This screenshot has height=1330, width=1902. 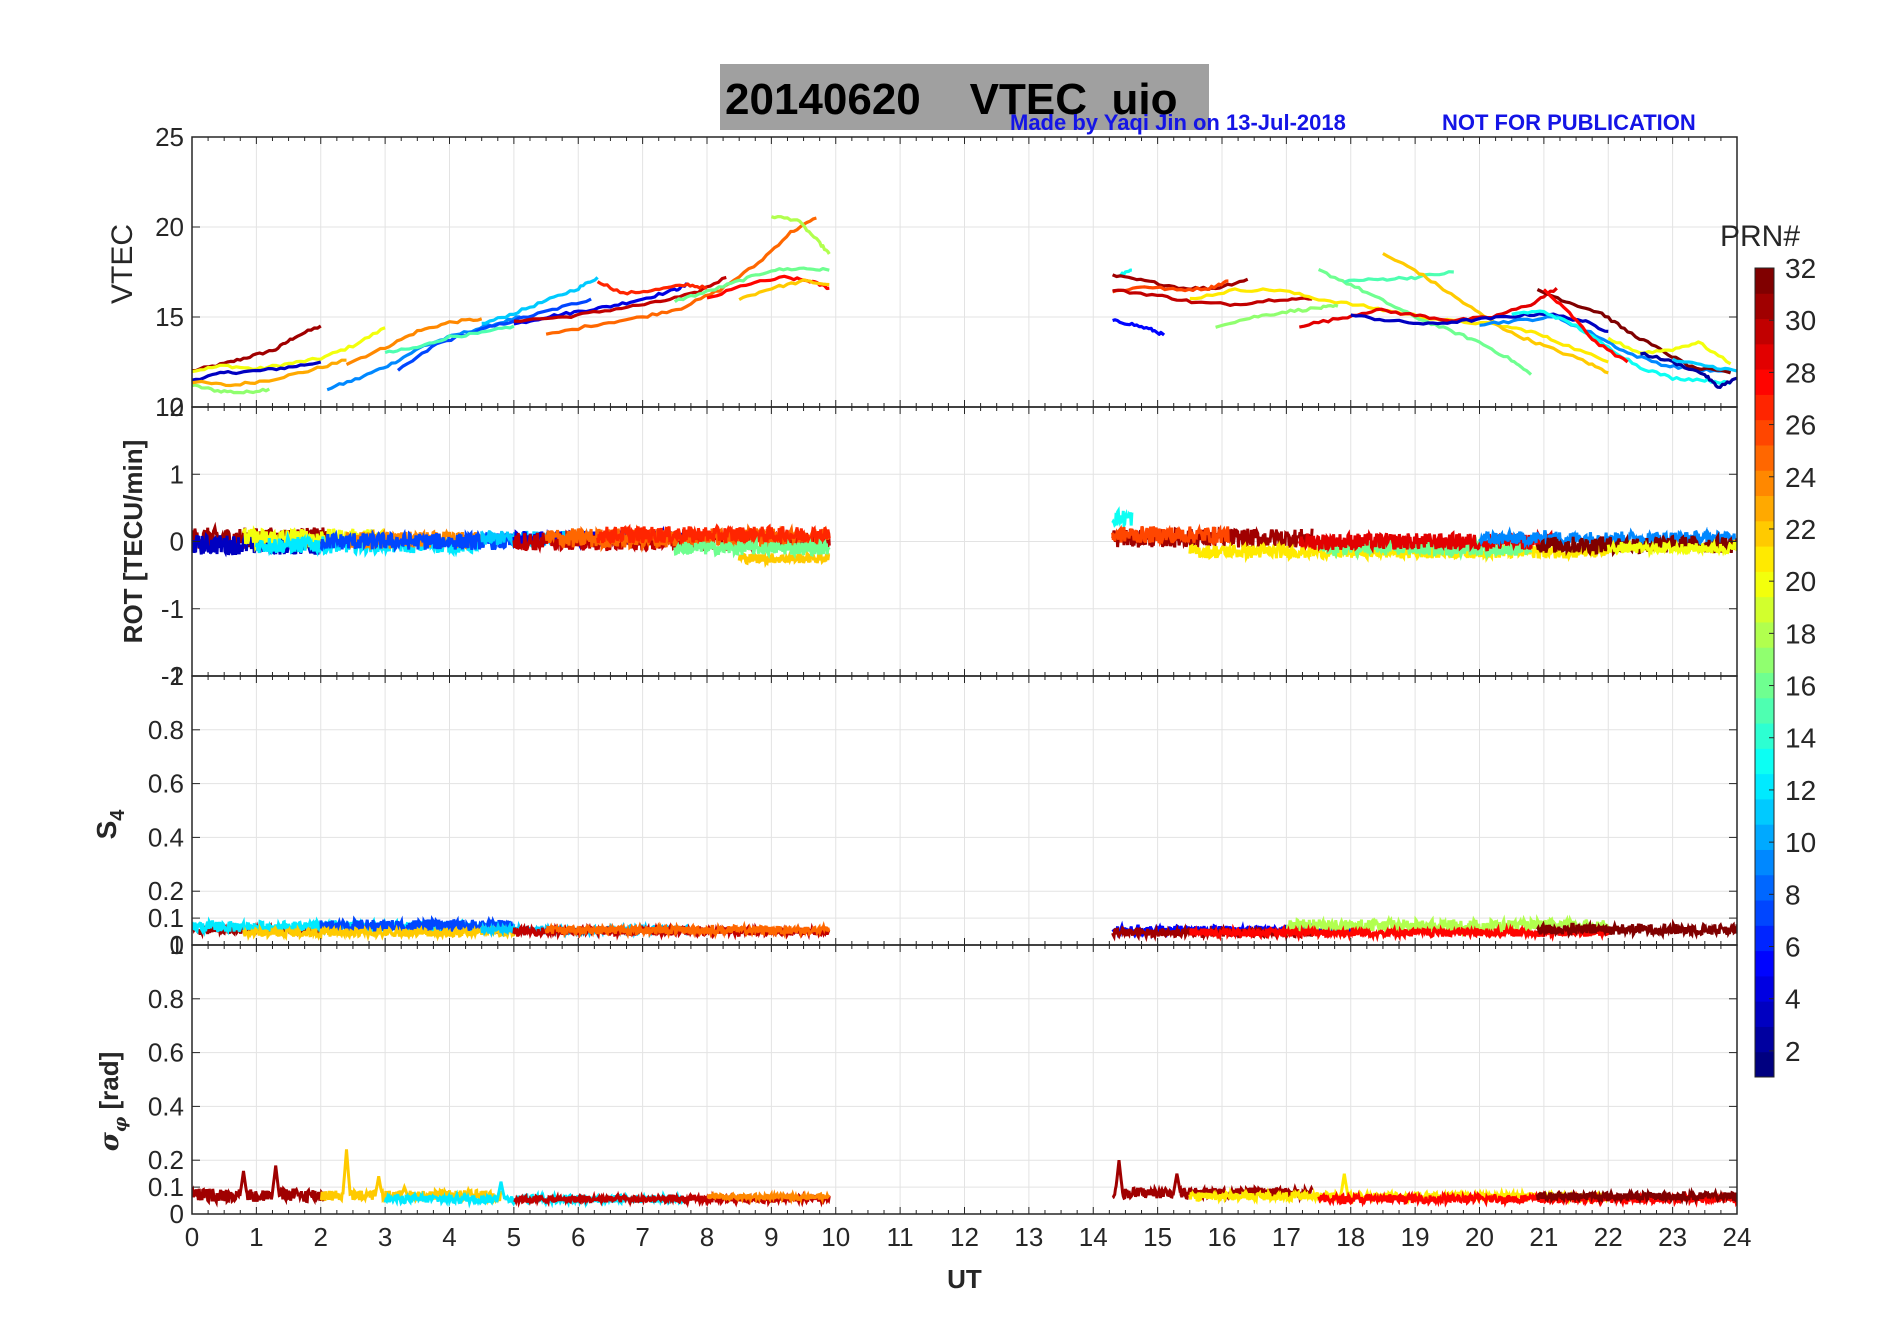 What do you see at coordinates (172, 609) in the screenshot?
I see `y-tick-label: -1` at bounding box center [172, 609].